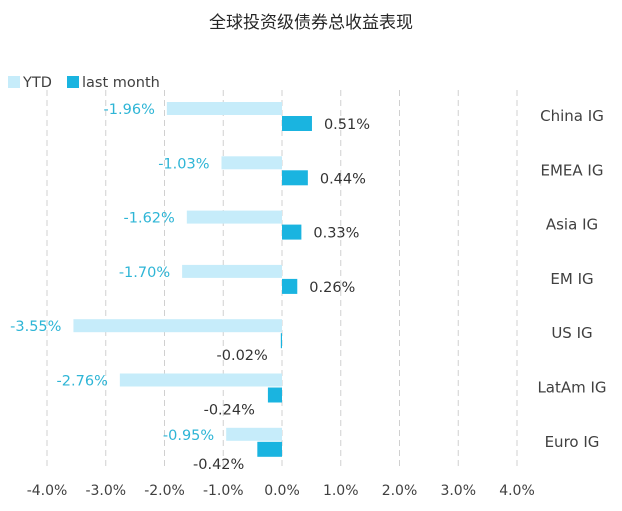  I want to click on x-tick-label: -3.0%, so click(105, 491).